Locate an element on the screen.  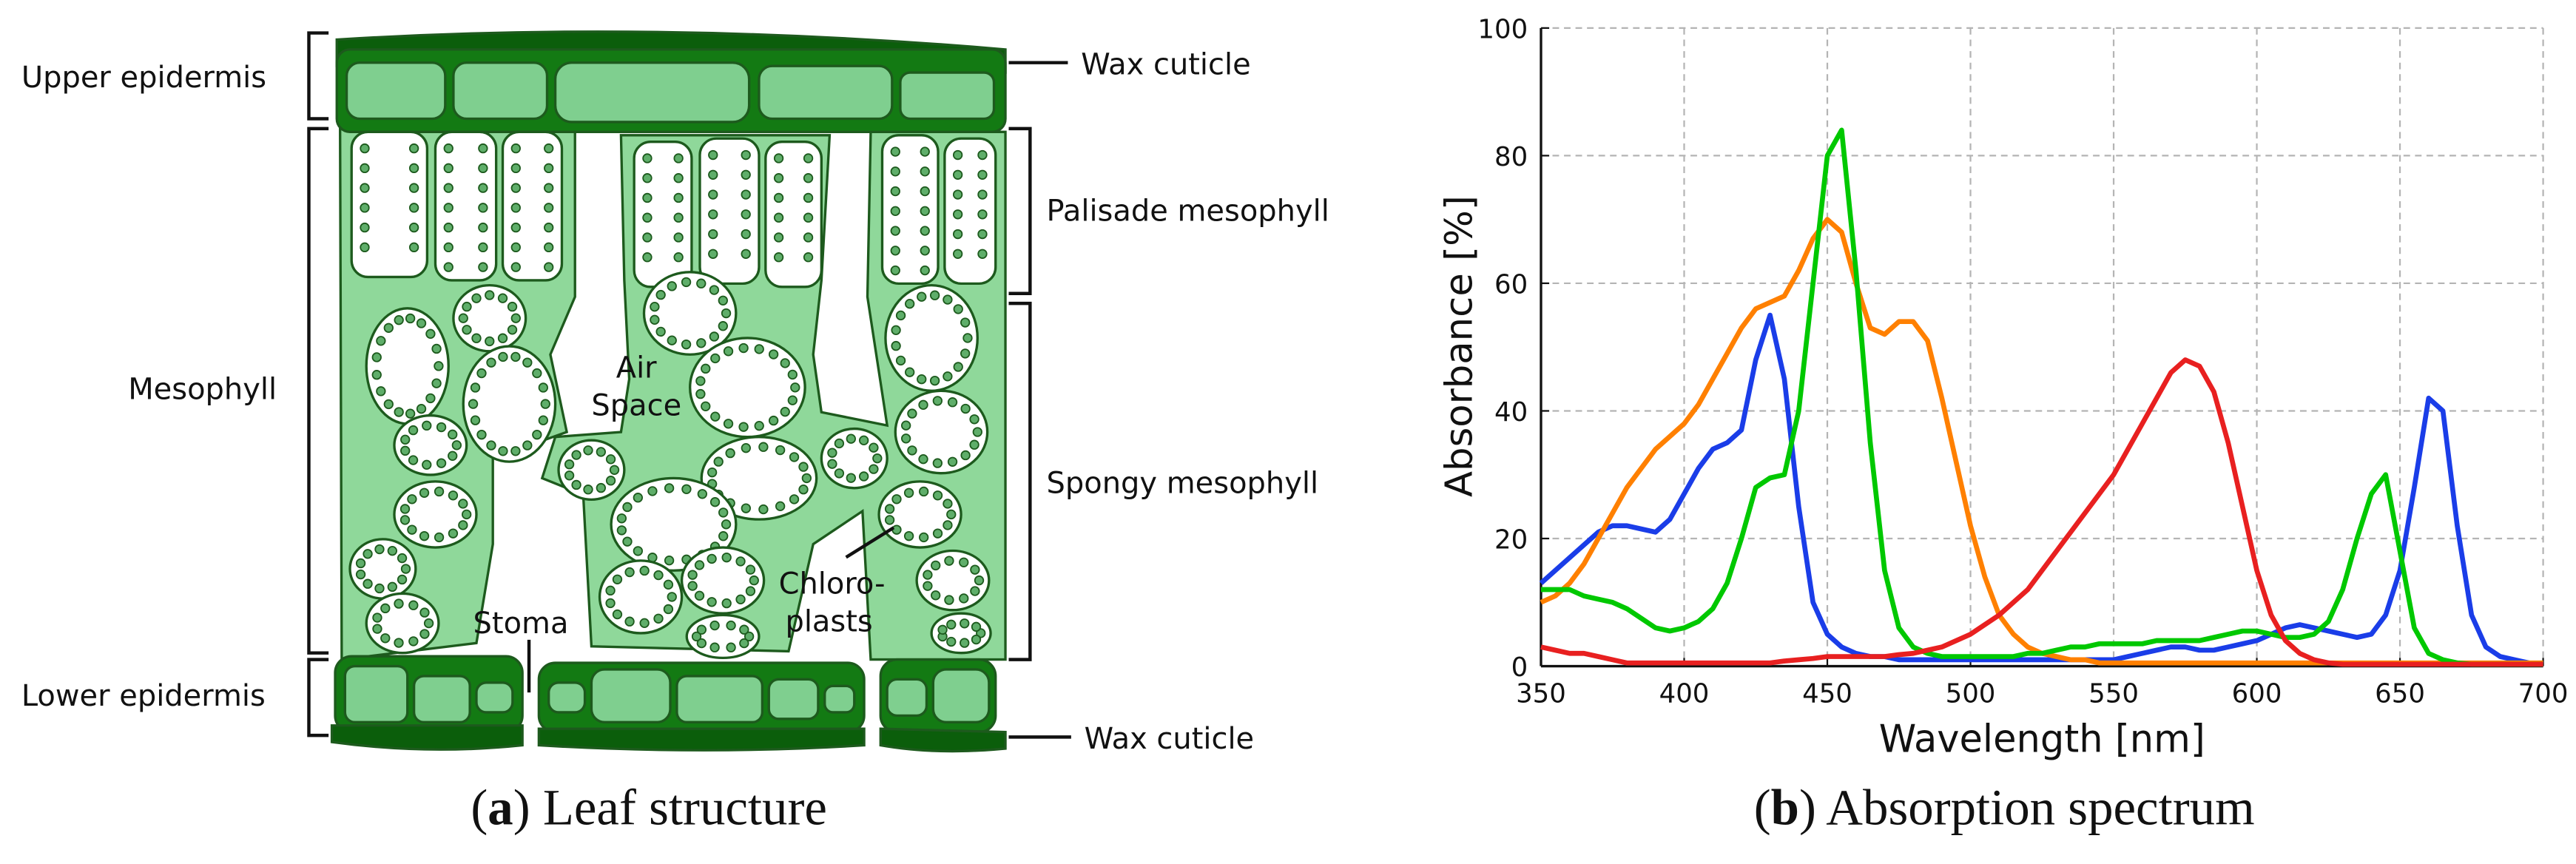
caption-part: ) Leaf structure is located at coordinates (670, 807).